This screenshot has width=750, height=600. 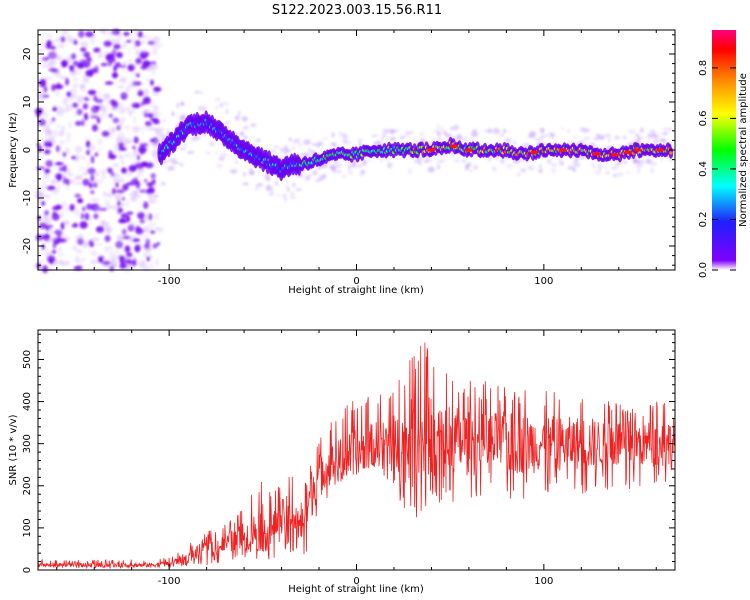 I want to click on ridge-core-point, so click(x=671, y=153).